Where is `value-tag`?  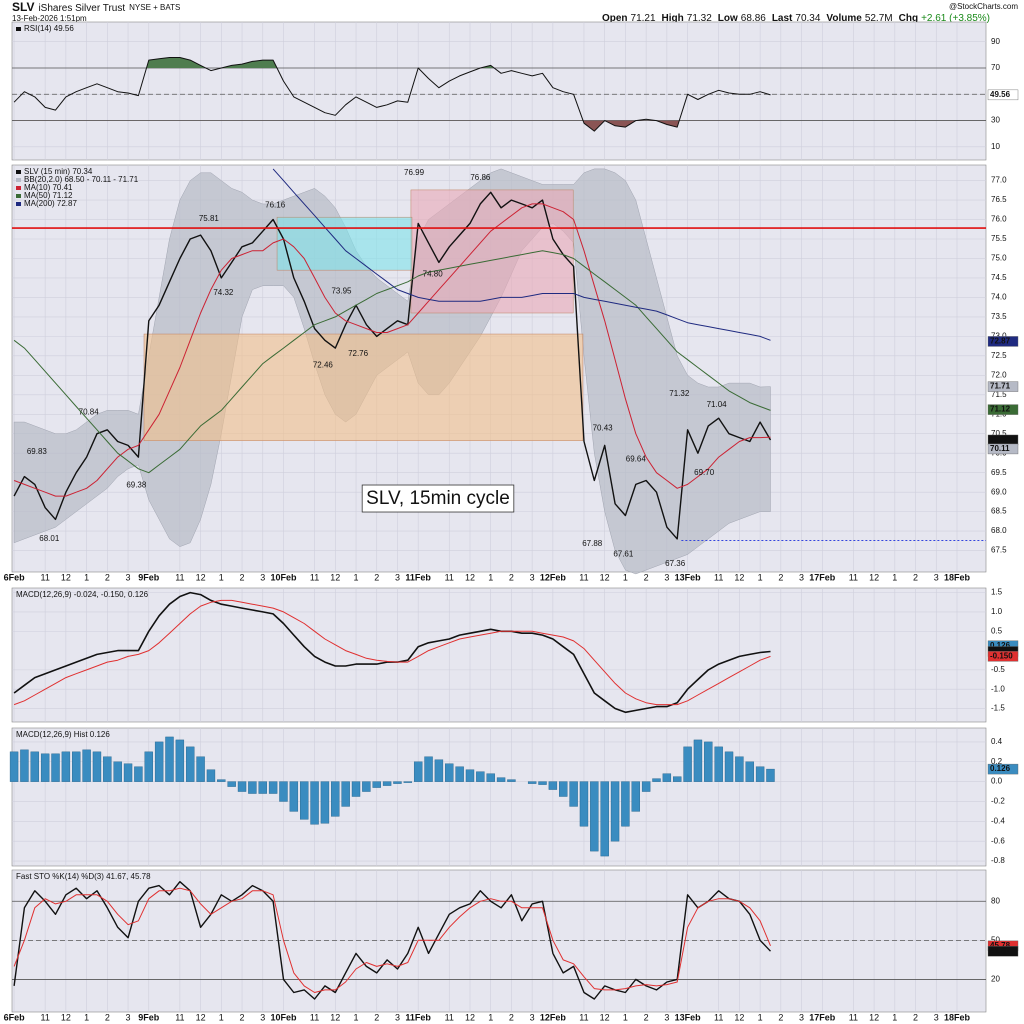 value-tag is located at coordinates (1003, 95).